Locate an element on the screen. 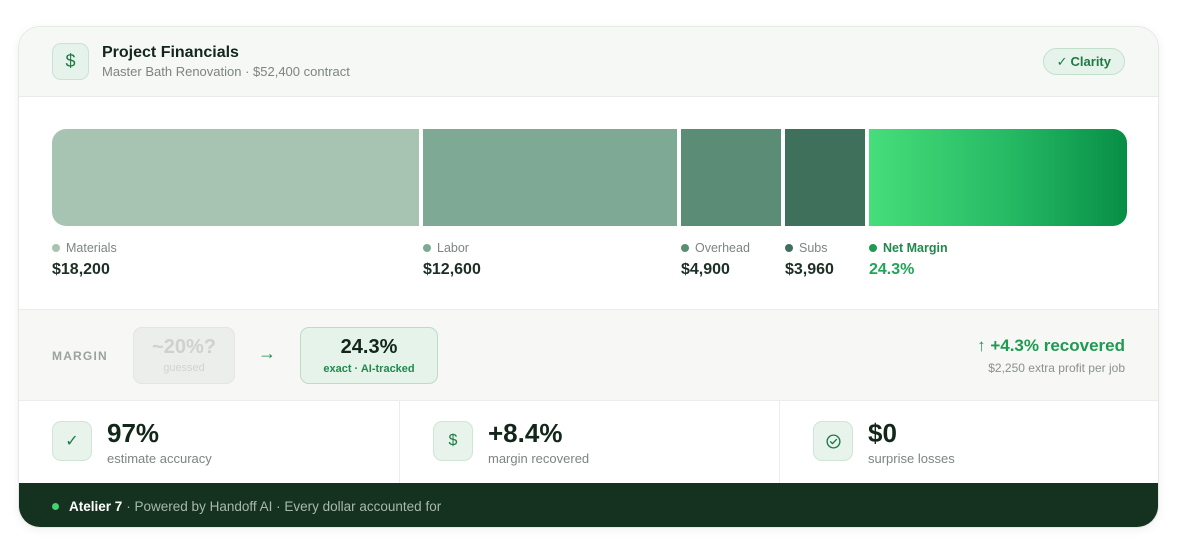 This screenshot has width=1200, height=553. stat-estimate-accuracy: ✓ 97% estimate accuracy is located at coordinates (209, 442).